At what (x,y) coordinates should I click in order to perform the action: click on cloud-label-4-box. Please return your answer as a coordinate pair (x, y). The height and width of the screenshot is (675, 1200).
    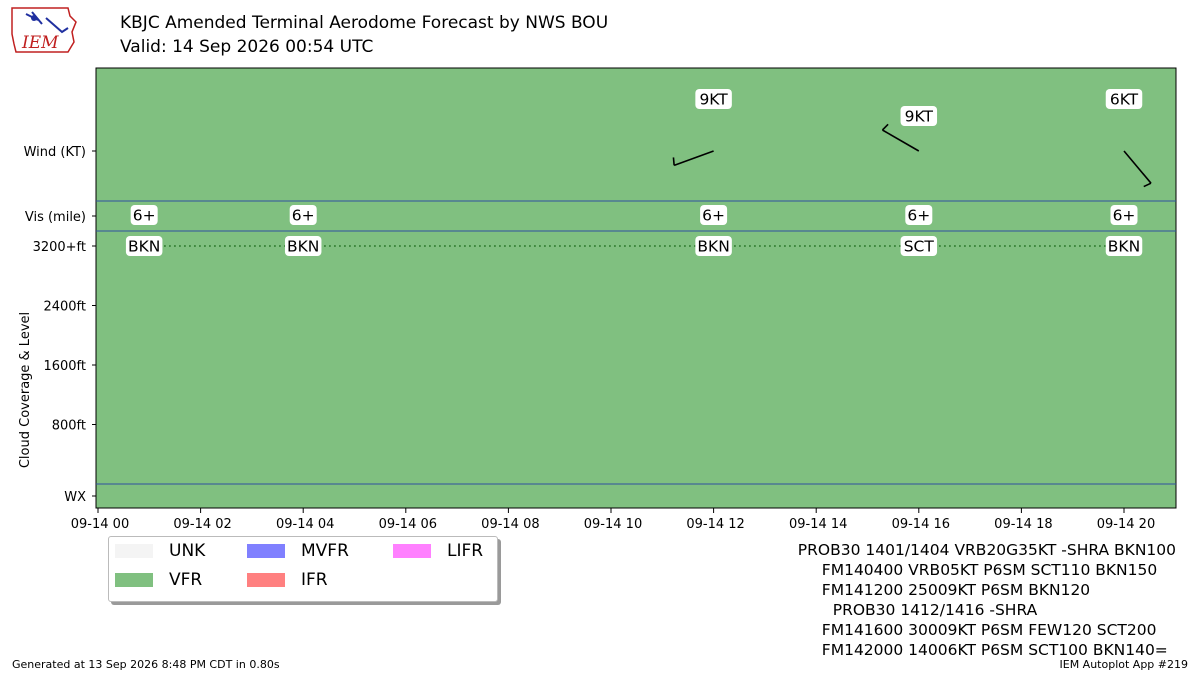
    Looking at the image, I should click on (1124, 246).